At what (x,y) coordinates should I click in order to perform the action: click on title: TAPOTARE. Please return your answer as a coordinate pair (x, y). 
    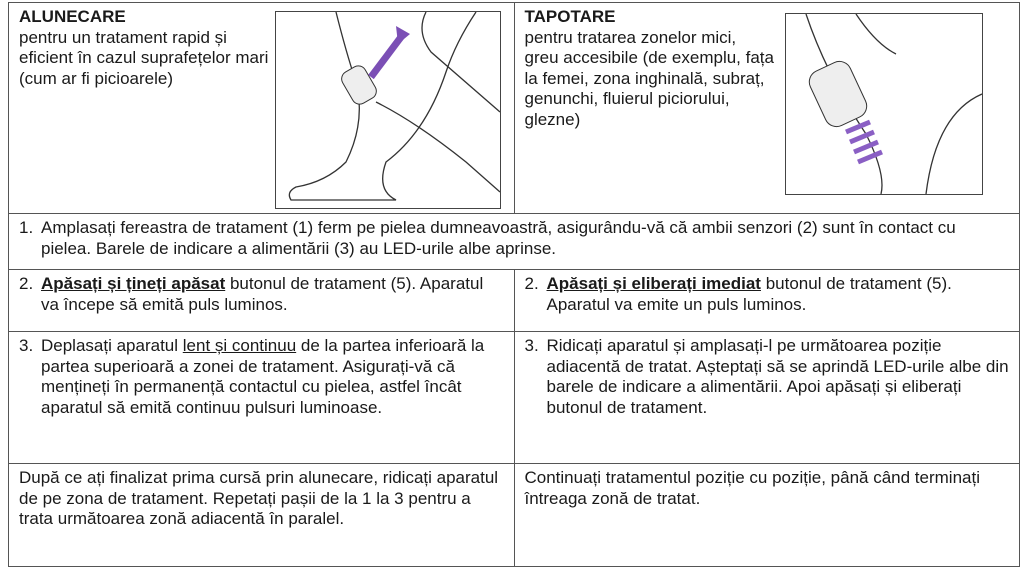
    Looking at the image, I should click on (570, 16).